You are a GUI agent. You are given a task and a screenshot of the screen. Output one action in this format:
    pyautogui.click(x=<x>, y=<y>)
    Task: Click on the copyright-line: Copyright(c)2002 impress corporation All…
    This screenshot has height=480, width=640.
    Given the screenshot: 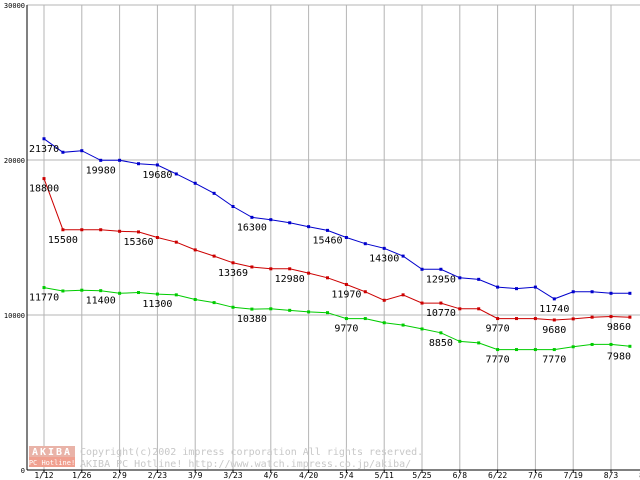 What is the action you would take?
    pyautogui.click(x=251, y=452)
    